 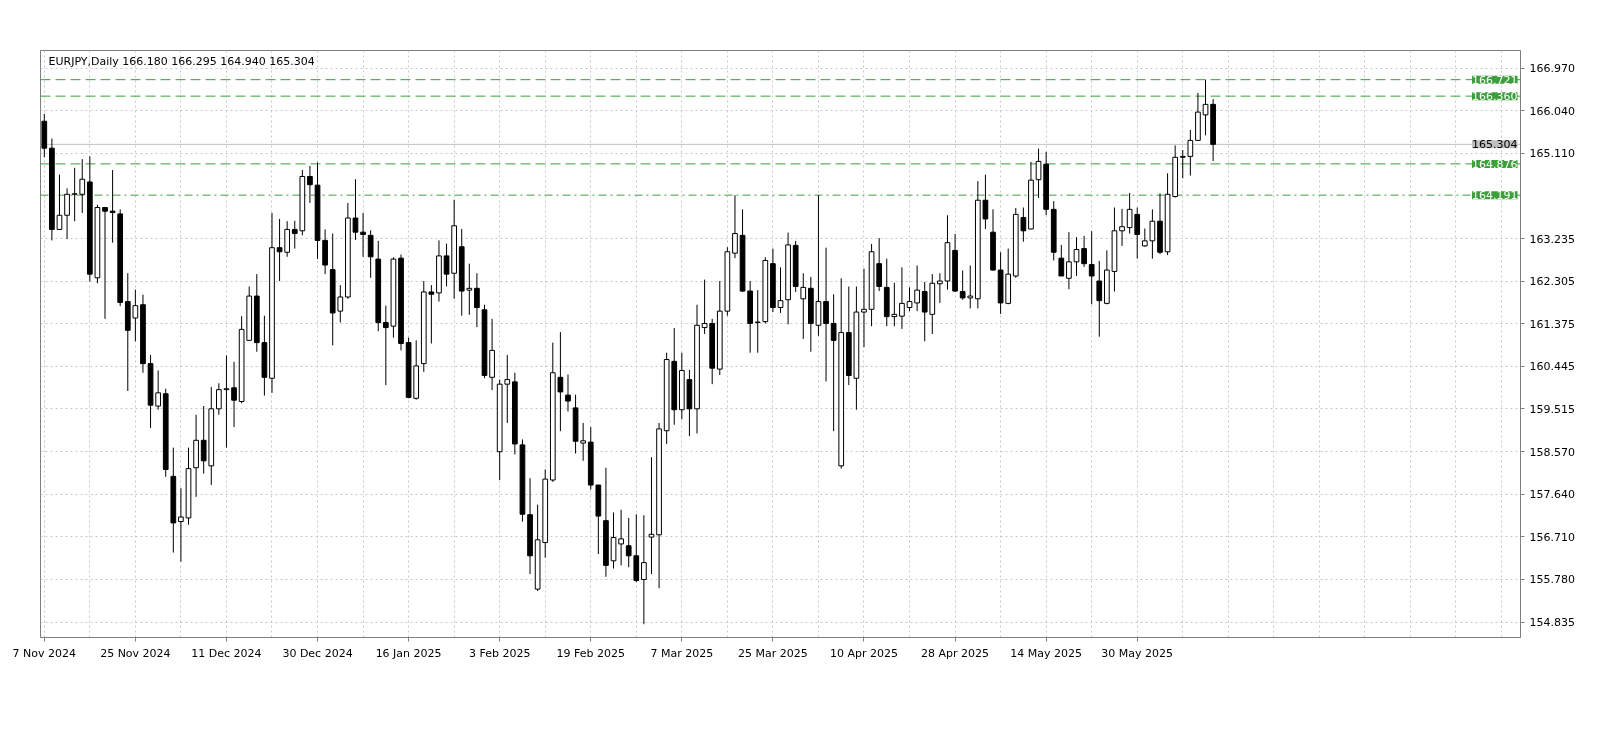 I want to click on y-tick-label: 157.640, so click(x=1552, y=495).